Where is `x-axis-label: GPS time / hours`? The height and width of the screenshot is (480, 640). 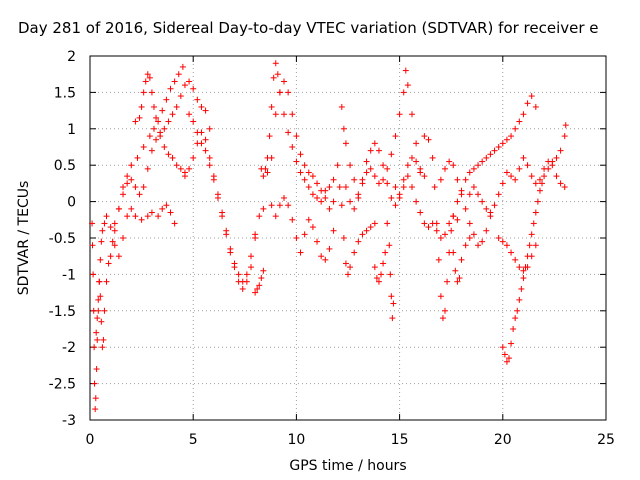 x-axis-label: GPS time / hours is located at coordinates (347, 466).